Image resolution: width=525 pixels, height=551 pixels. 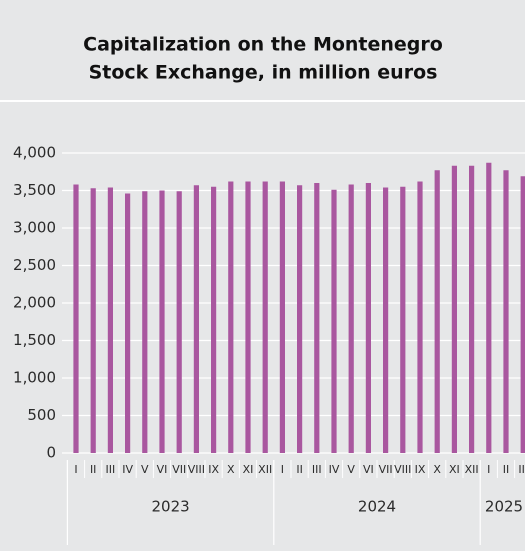 What do you see at coordinates (34, 303) in the screenshot?
I see `y-tick-label: 2,000` at bounding box center [34, 303].